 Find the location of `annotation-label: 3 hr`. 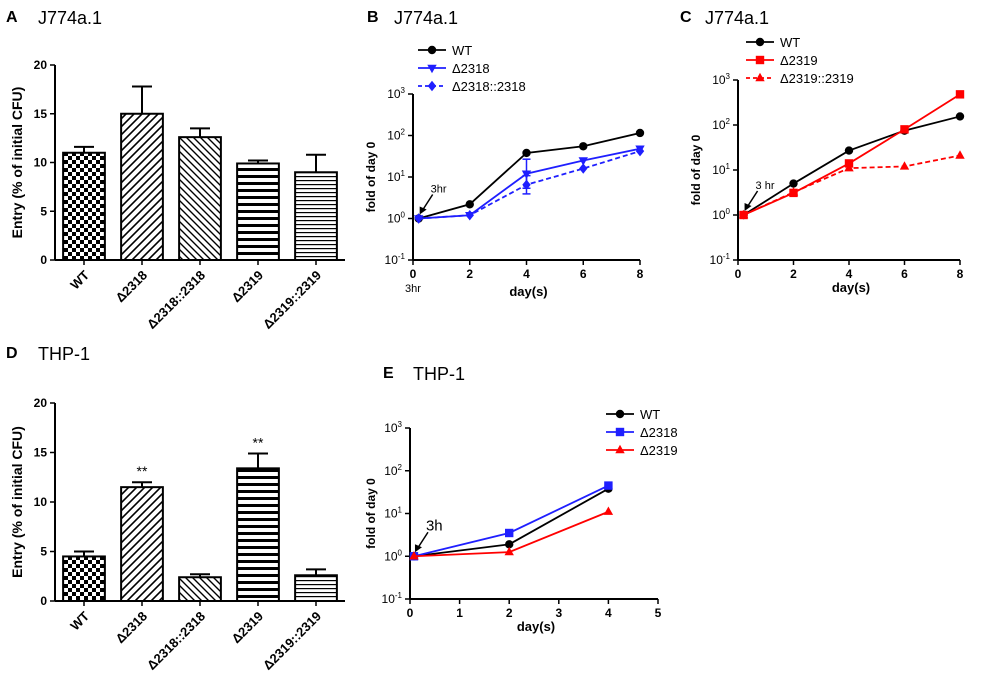

annotation-label: 3 hr is located at coordinates (765, 186).